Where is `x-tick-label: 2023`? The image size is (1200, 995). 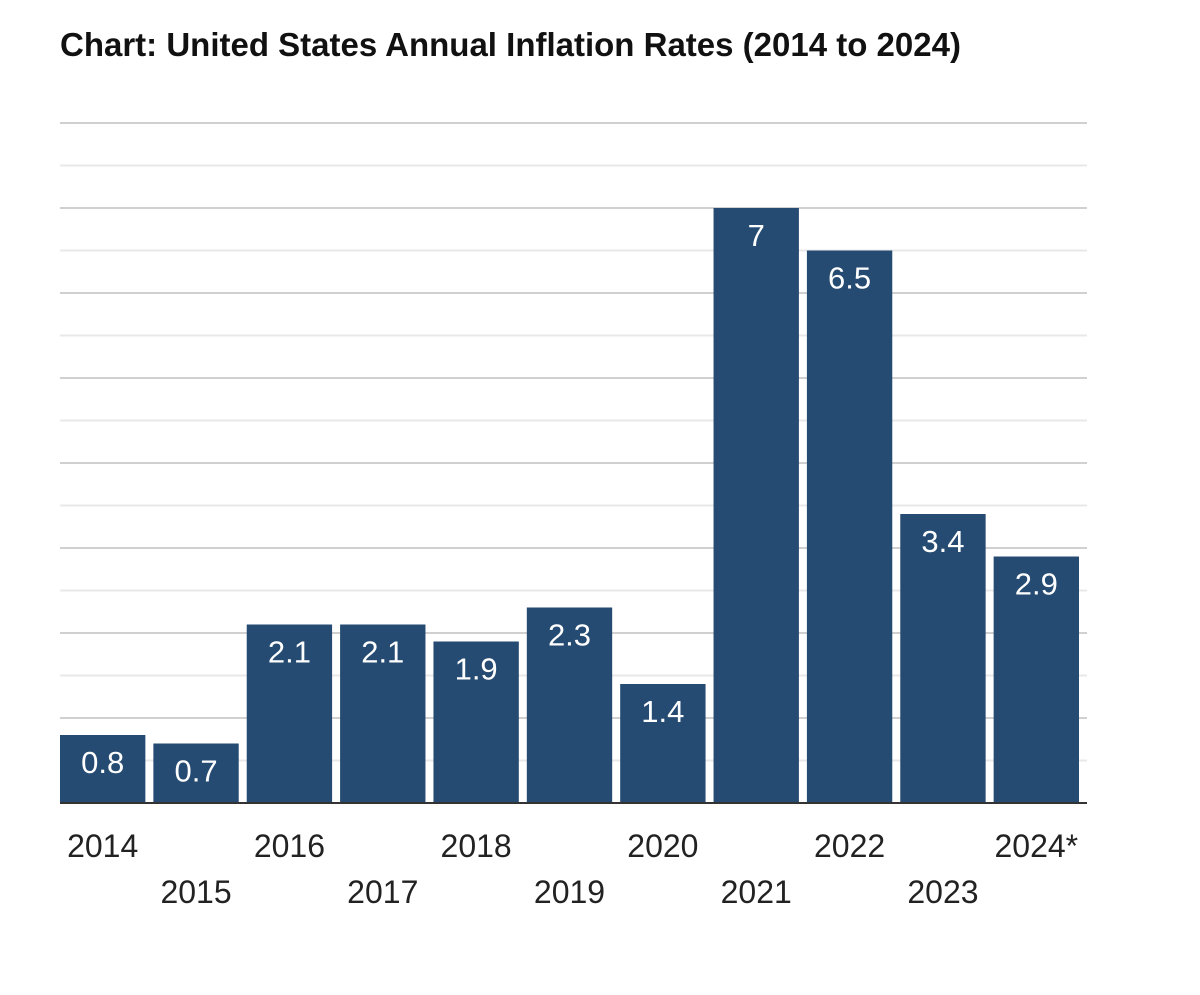 x-tick-label: 2023 is located at coordinates (942, 892).